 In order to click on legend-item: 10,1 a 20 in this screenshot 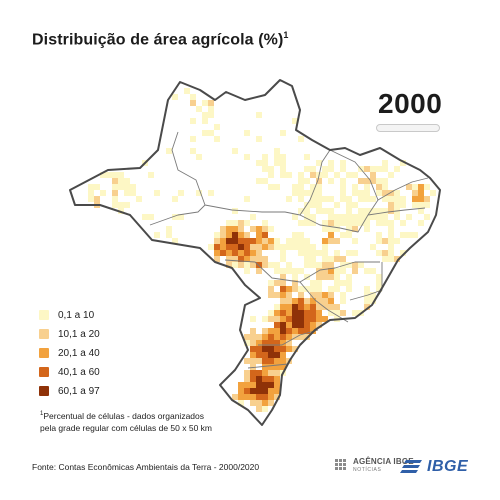, I will do `click(69, 334)`.